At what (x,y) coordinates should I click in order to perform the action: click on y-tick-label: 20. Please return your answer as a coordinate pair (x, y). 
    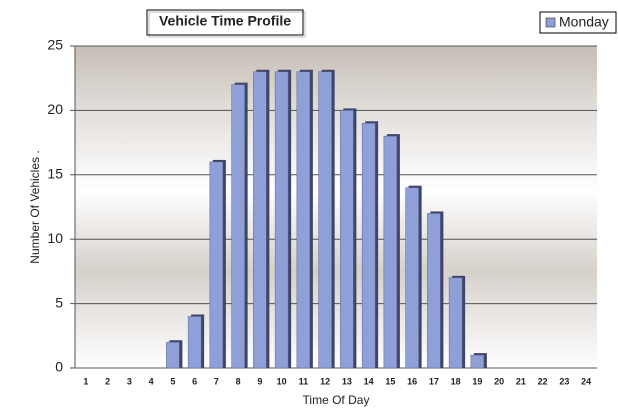
    Looking at the image, I should click on (55, 109).